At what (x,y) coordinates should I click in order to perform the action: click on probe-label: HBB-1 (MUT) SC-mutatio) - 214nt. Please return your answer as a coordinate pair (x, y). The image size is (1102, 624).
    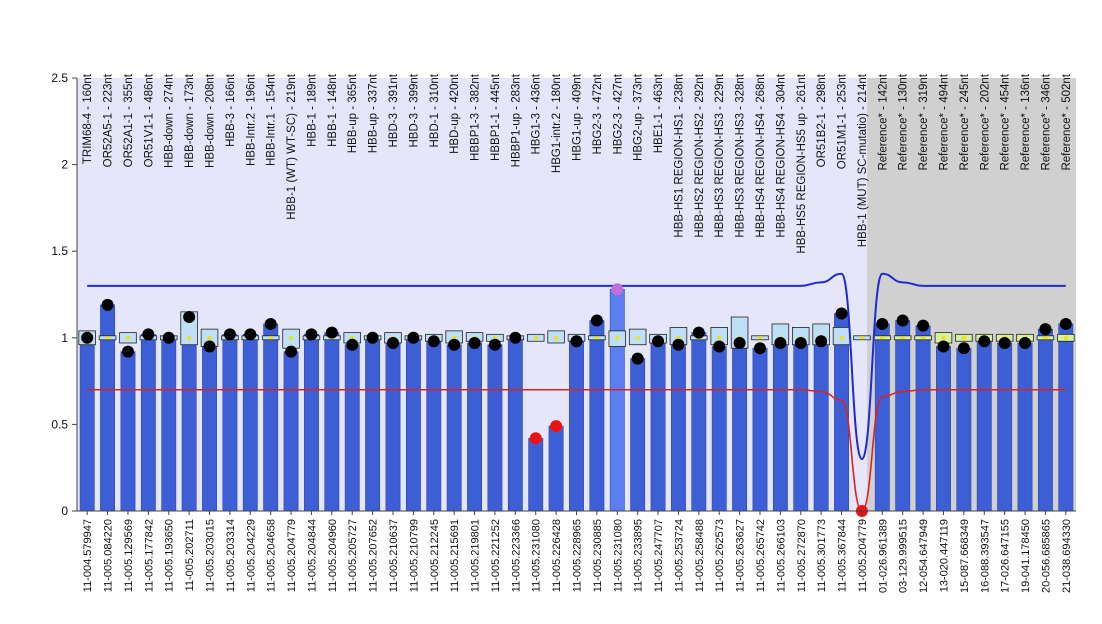
    Looking at the image, I should click on (863, 160).